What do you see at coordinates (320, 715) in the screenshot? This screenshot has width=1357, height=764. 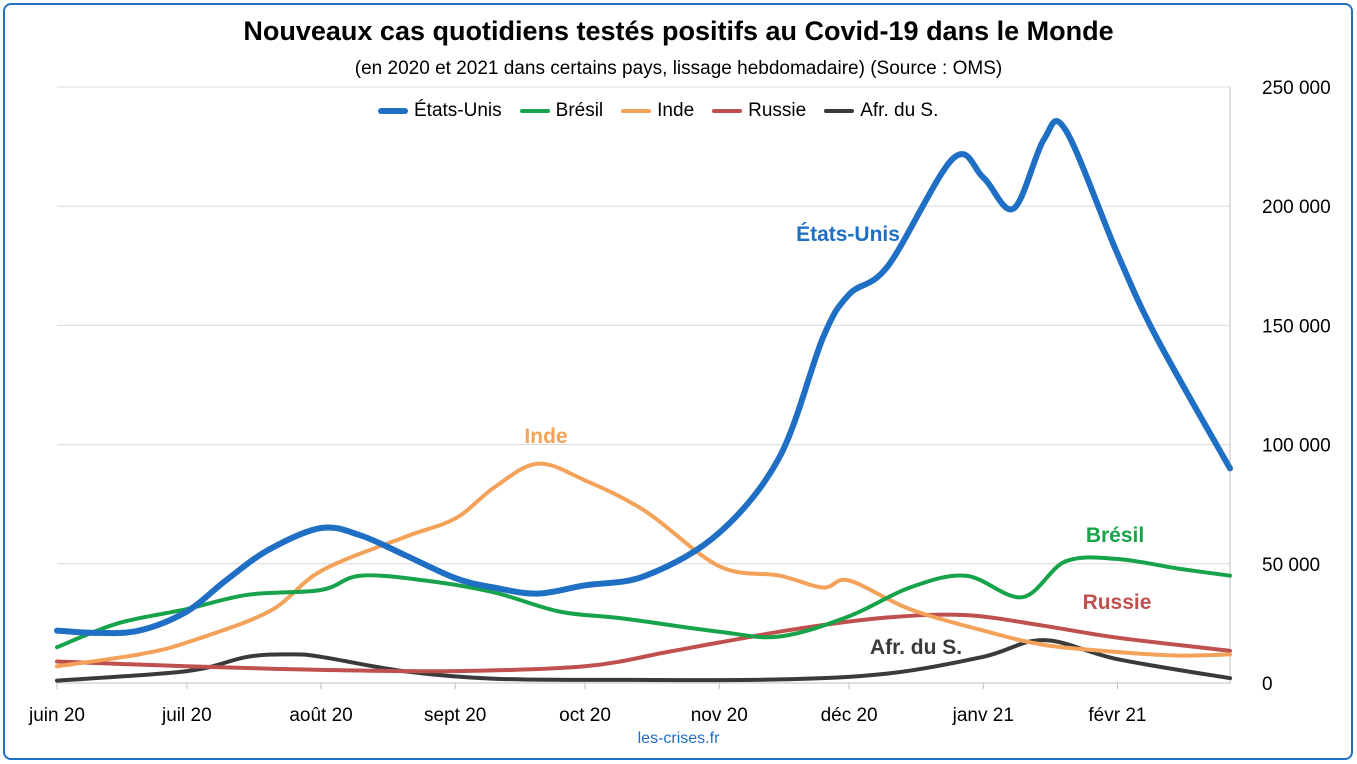 I see `x-tick-label: août 20` at bounding box center [320, 715].